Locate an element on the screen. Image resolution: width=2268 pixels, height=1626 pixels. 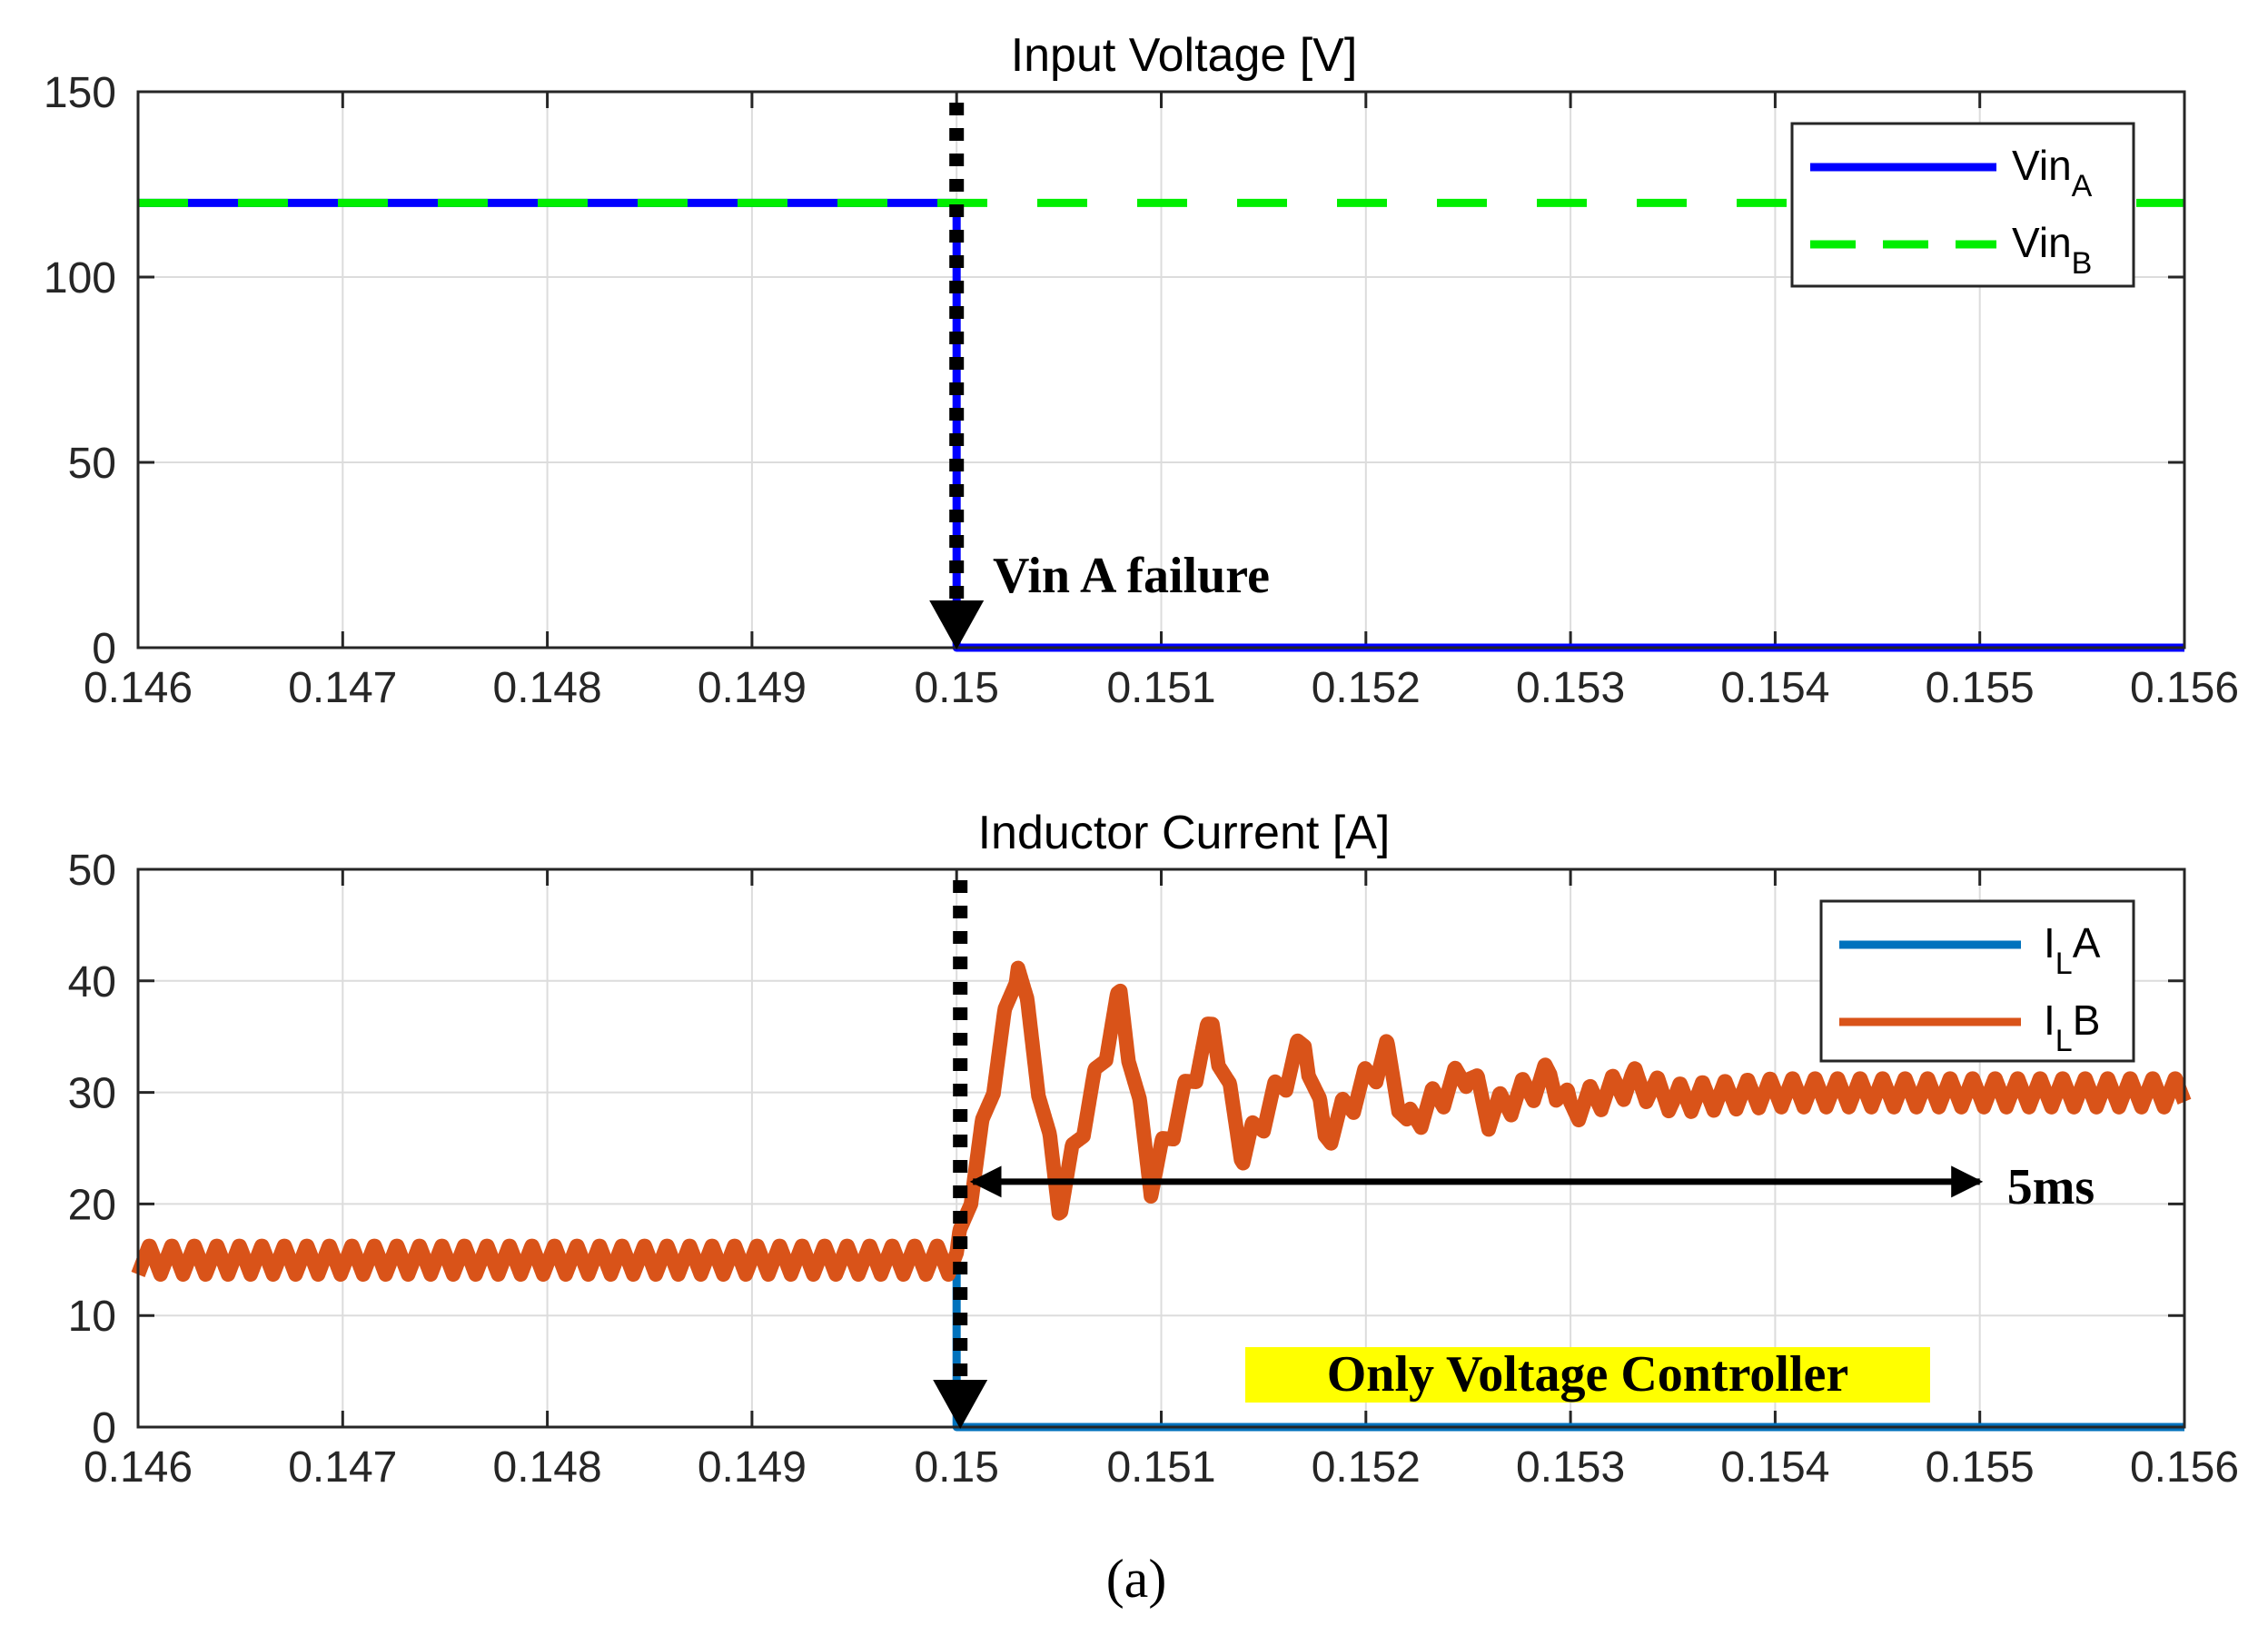
legend-label: ILA is located at coordinates (2072, 950).